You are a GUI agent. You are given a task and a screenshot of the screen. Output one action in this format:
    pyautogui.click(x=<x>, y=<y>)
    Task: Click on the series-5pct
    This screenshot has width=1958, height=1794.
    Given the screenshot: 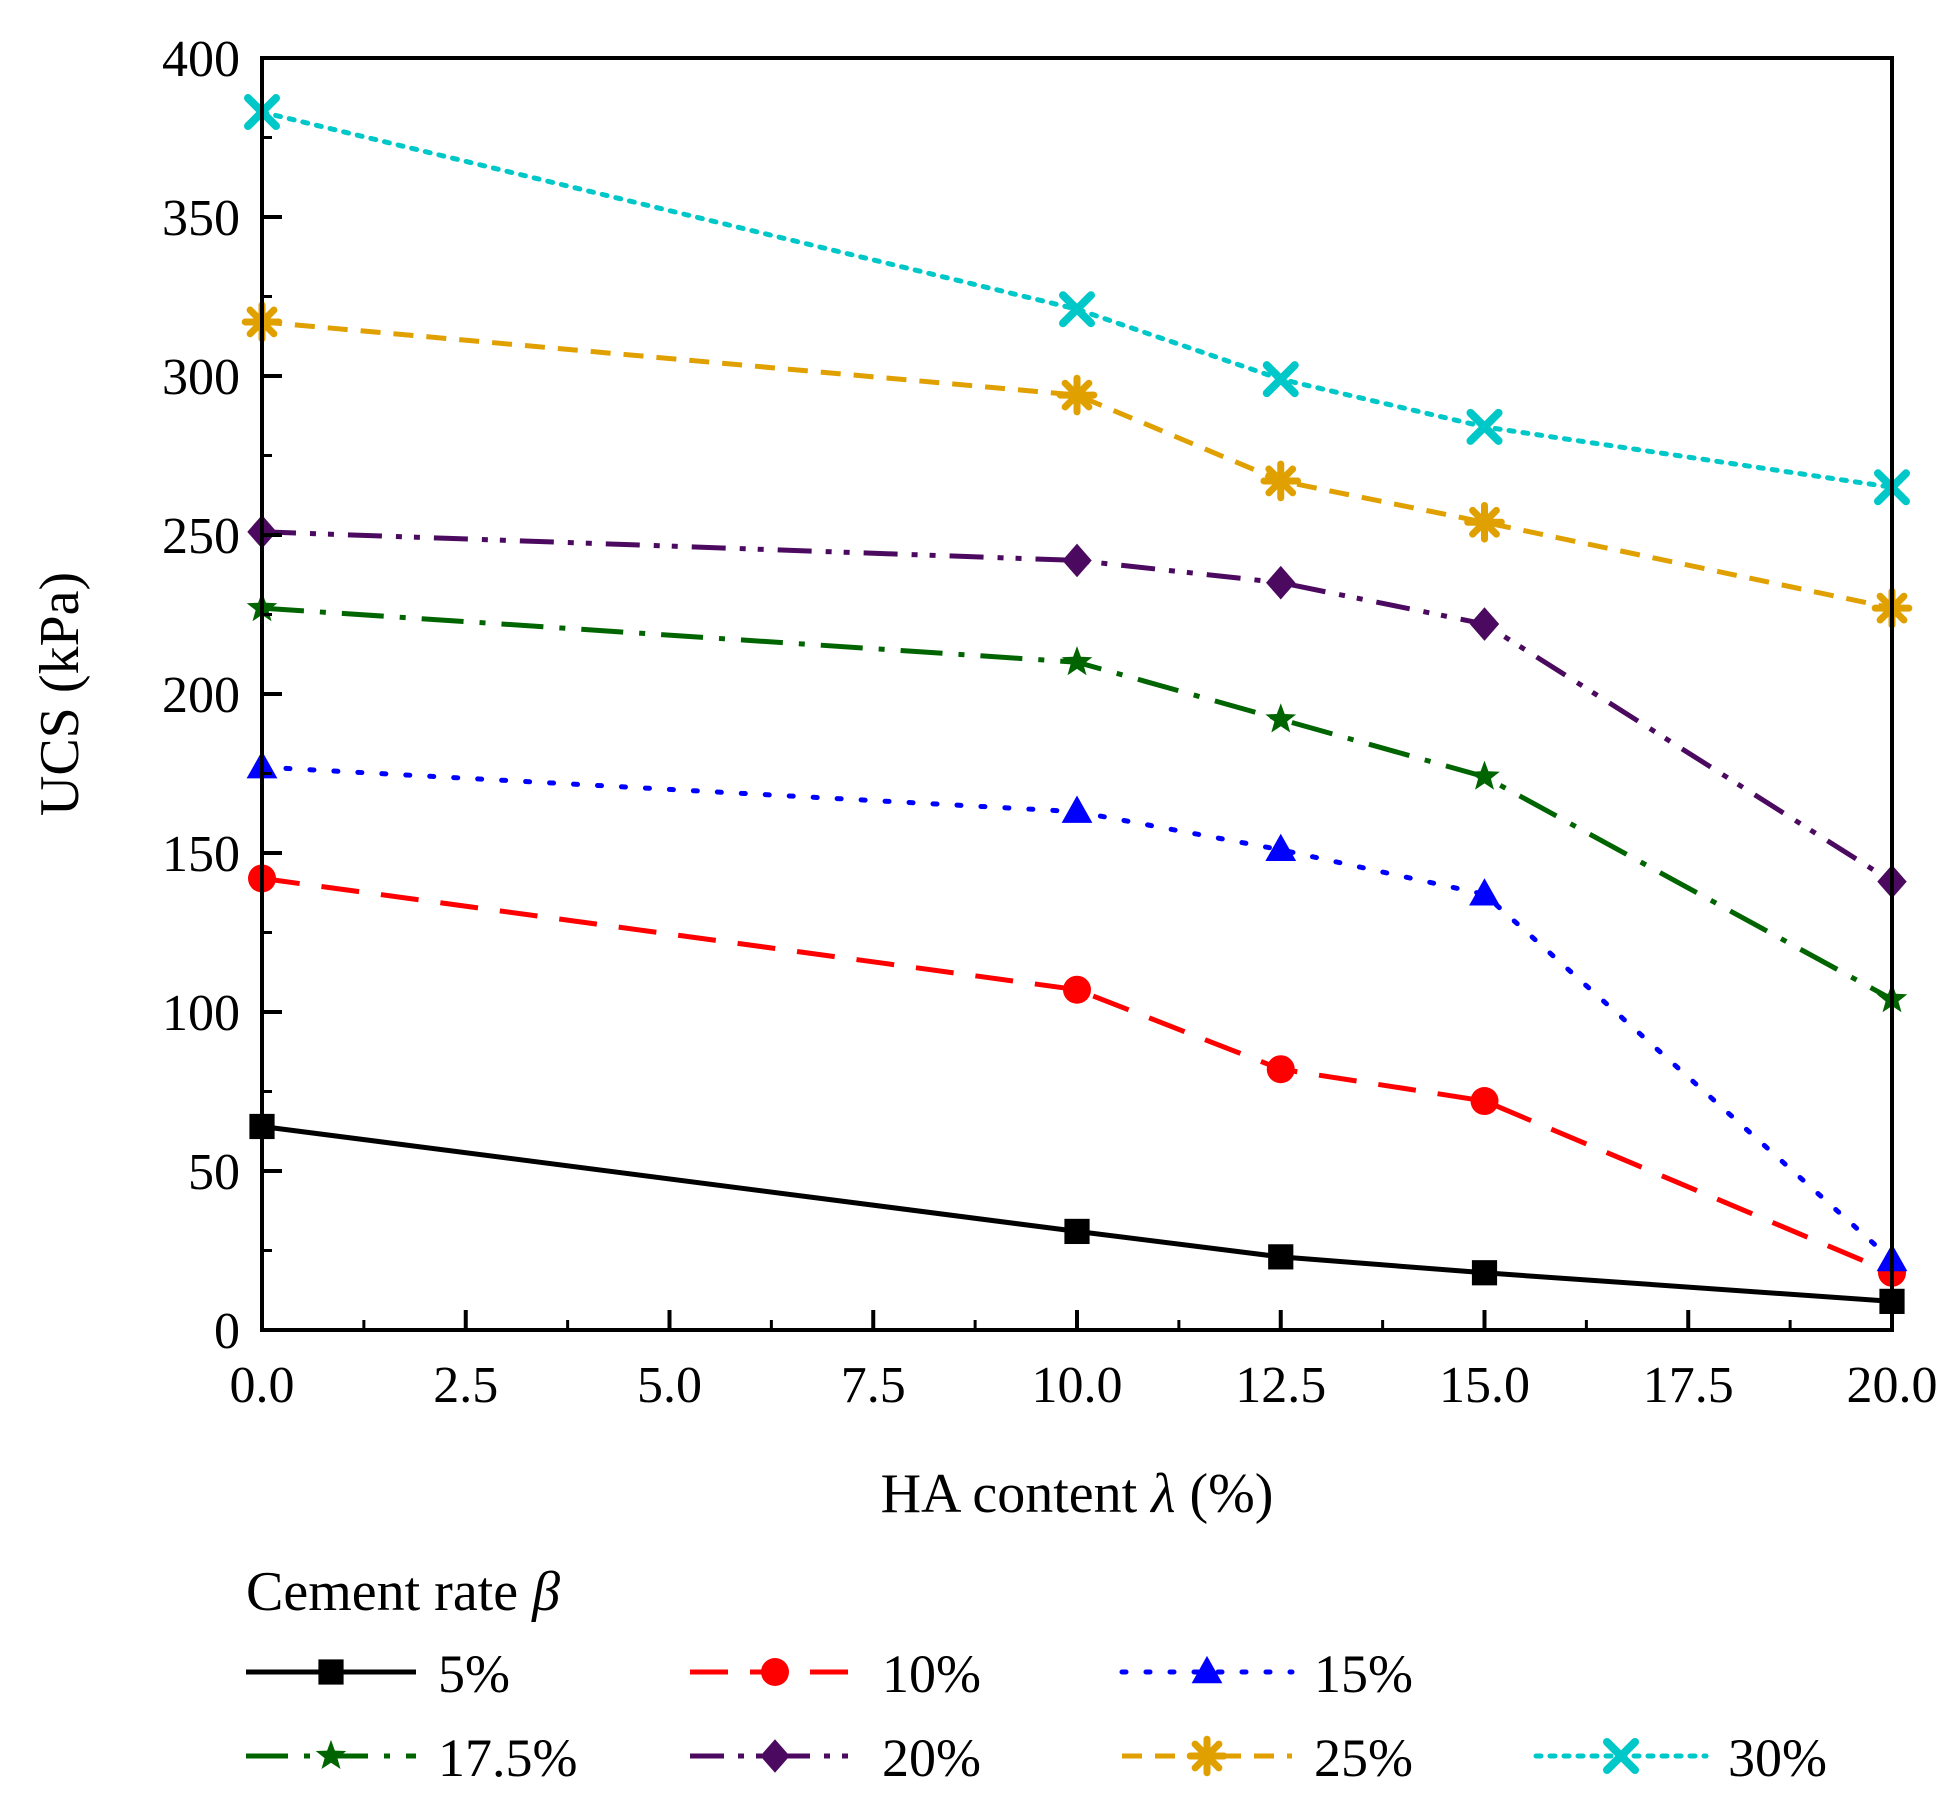 What is the action you would take?
    pyautogui.click(x=1077, y=1213)
    